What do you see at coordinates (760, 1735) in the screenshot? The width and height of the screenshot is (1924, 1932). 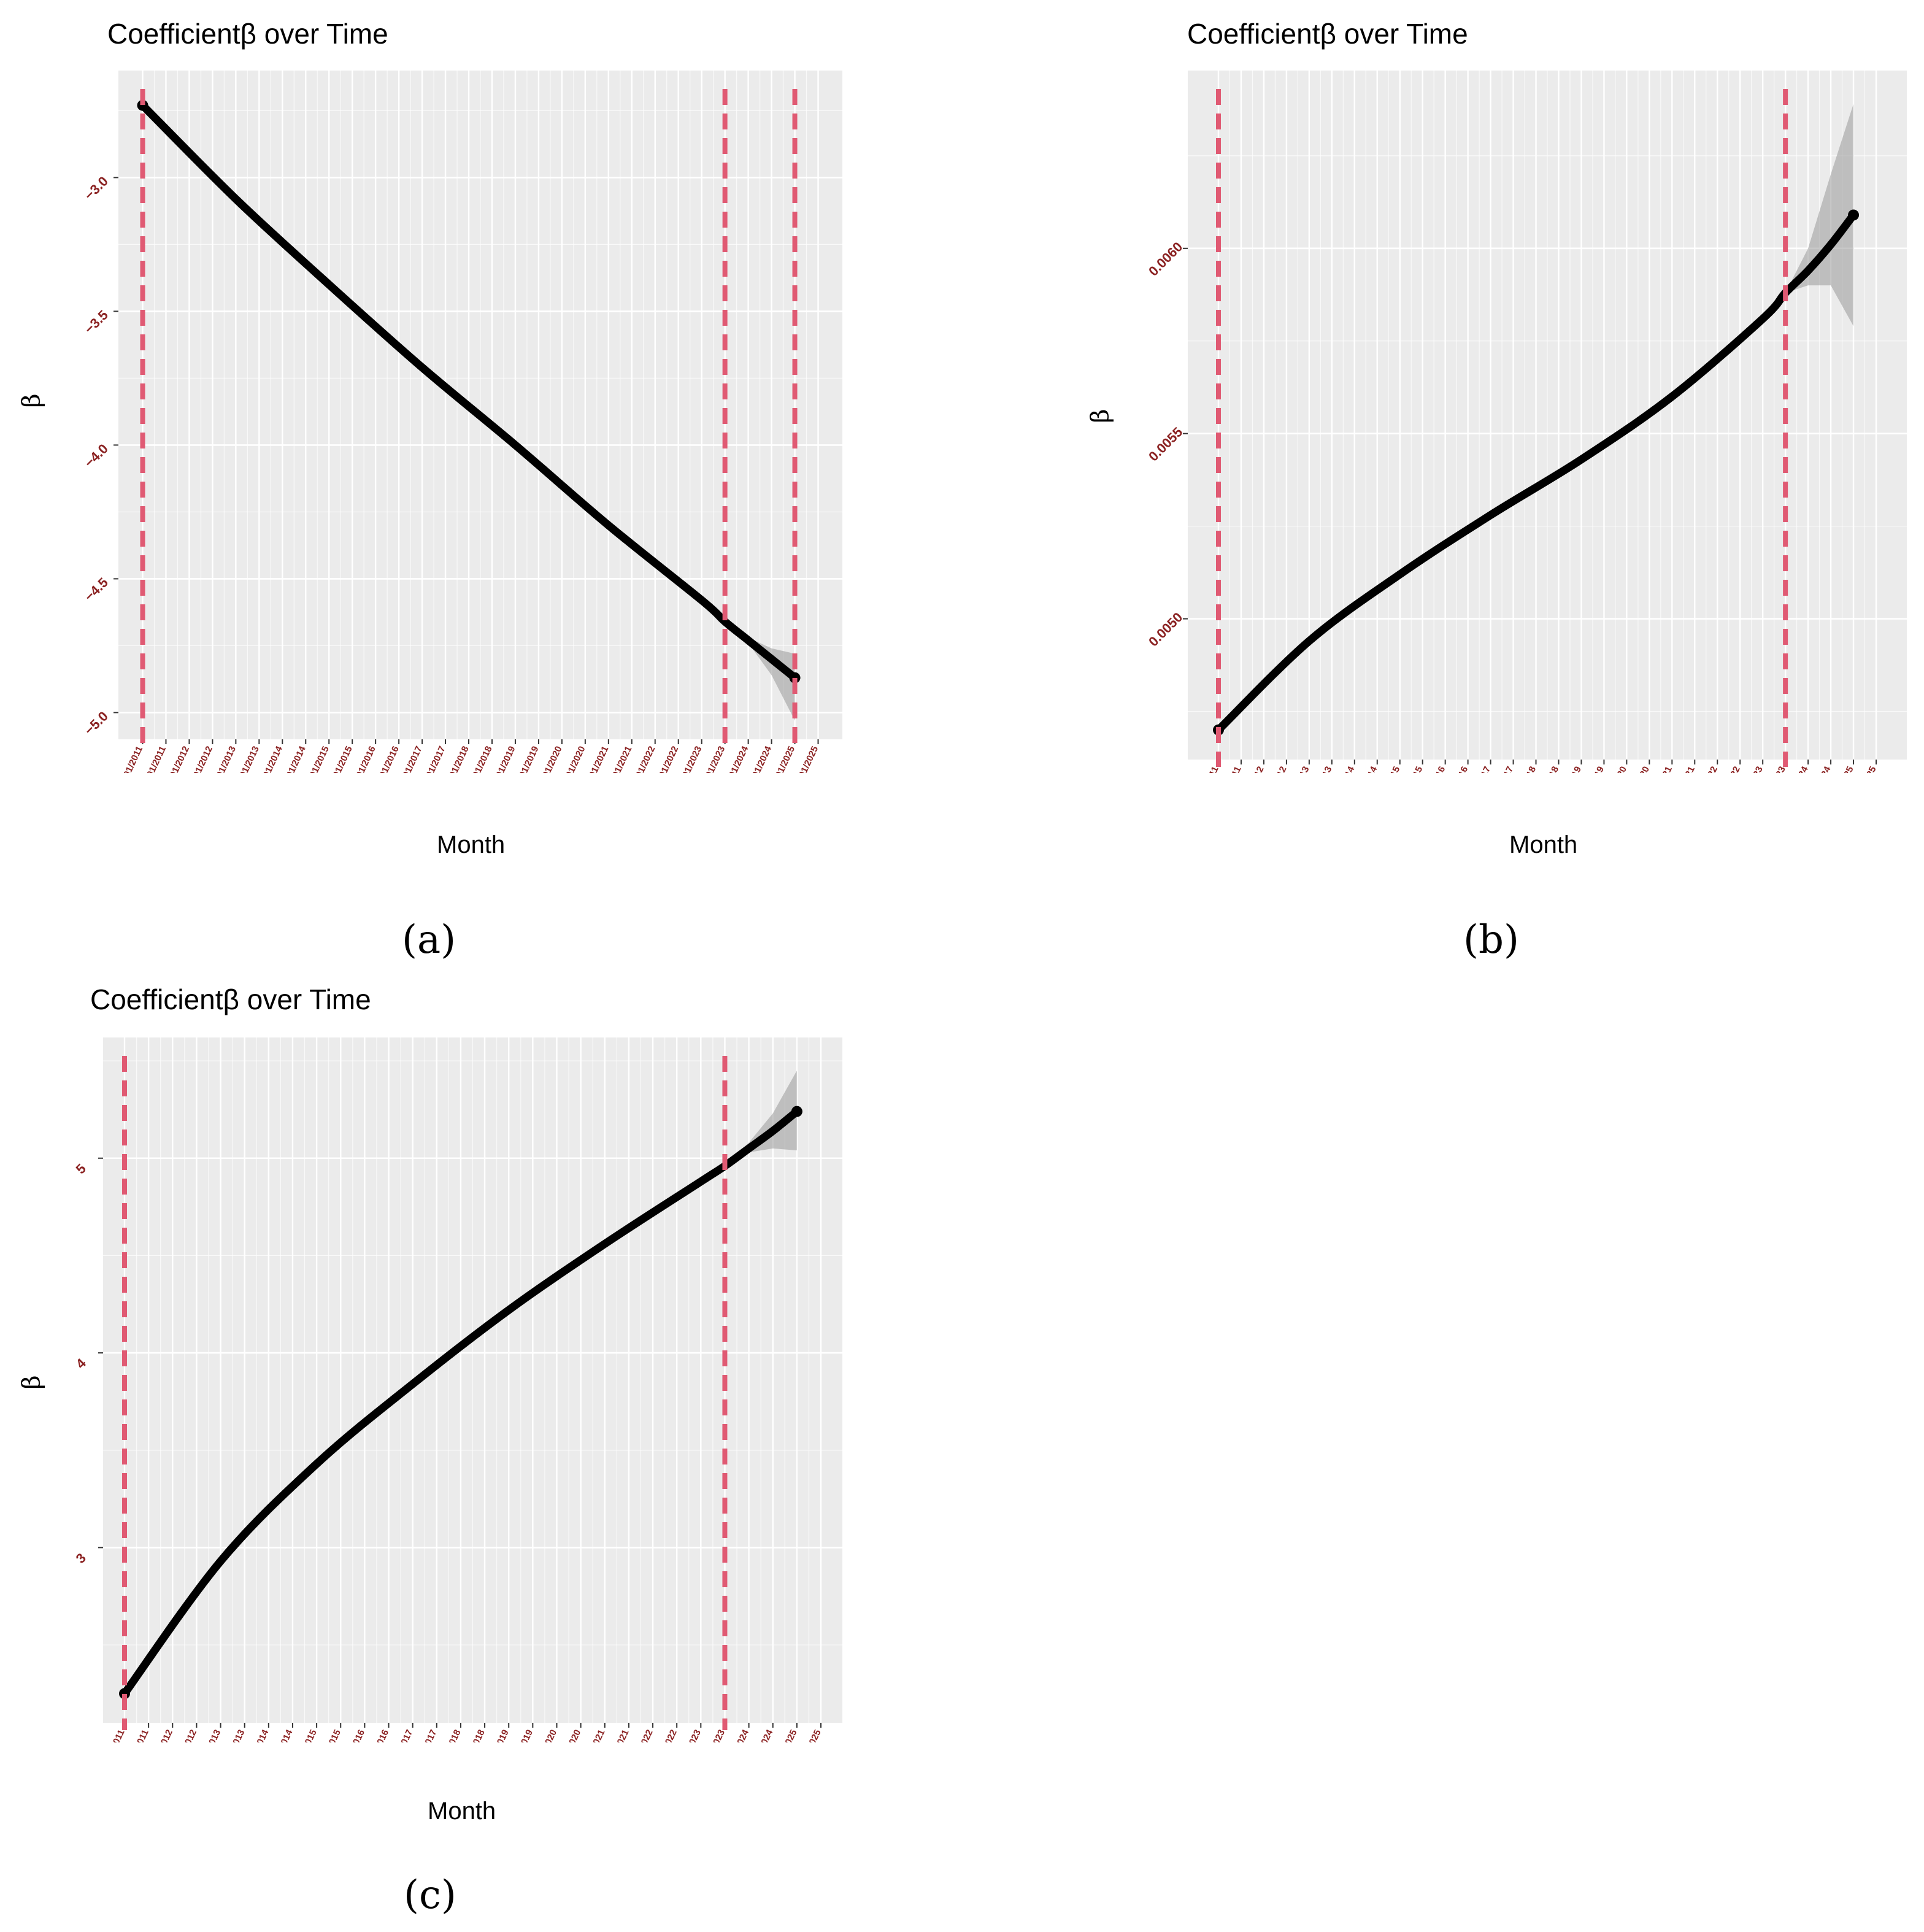 I see `x-tick-label: 09/01/2024` at bounding box center [760, 1735].